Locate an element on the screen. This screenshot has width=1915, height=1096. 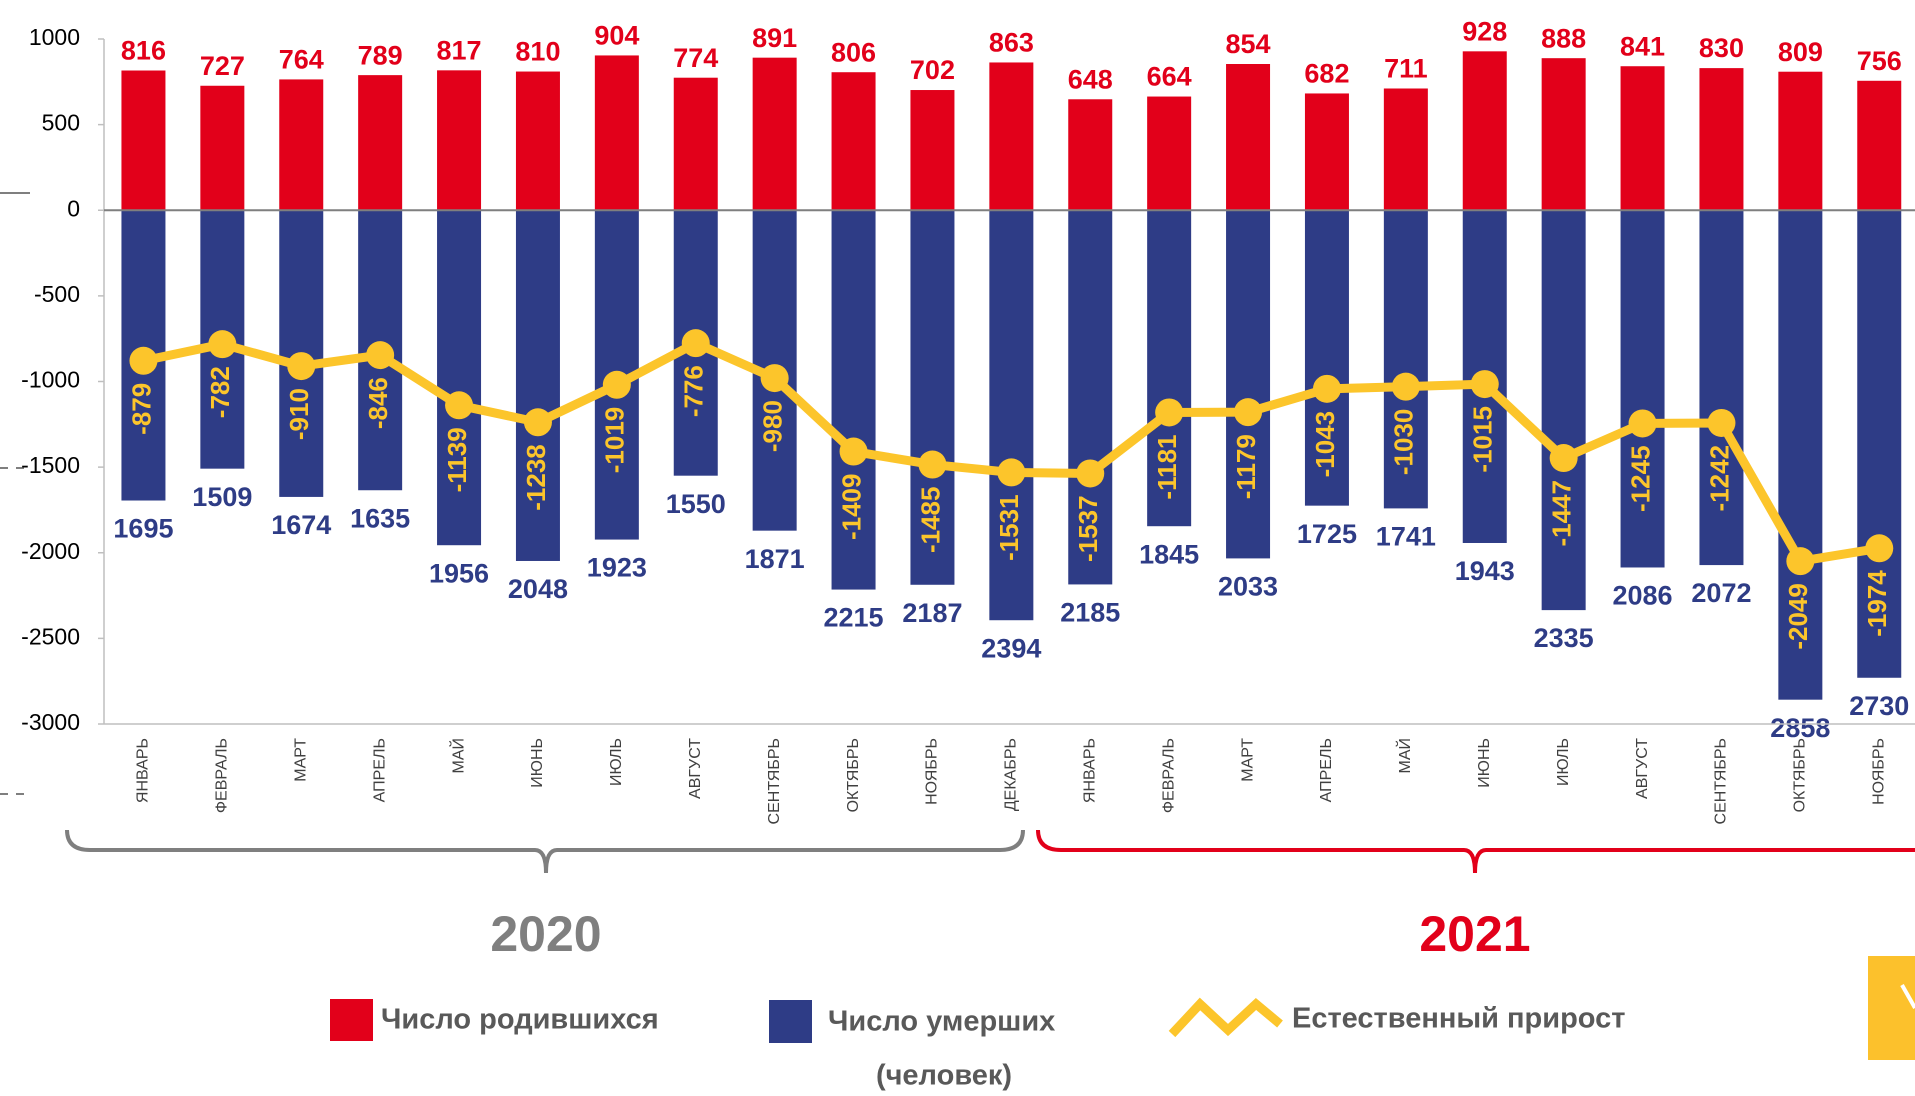
data-label: 2394 is located at coordinates (1011, 648).